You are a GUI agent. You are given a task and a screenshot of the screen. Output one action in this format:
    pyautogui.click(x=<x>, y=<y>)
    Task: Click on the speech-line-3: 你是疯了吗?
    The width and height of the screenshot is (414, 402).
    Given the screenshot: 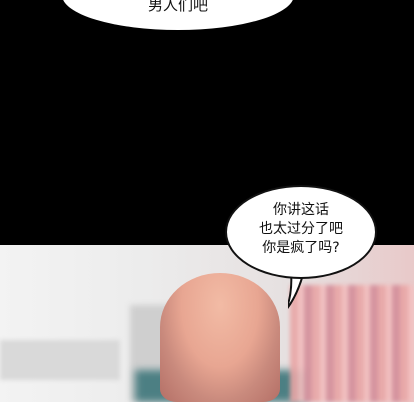 What is the action you would take?
    pyautogui.click(x=301, y=248)
    